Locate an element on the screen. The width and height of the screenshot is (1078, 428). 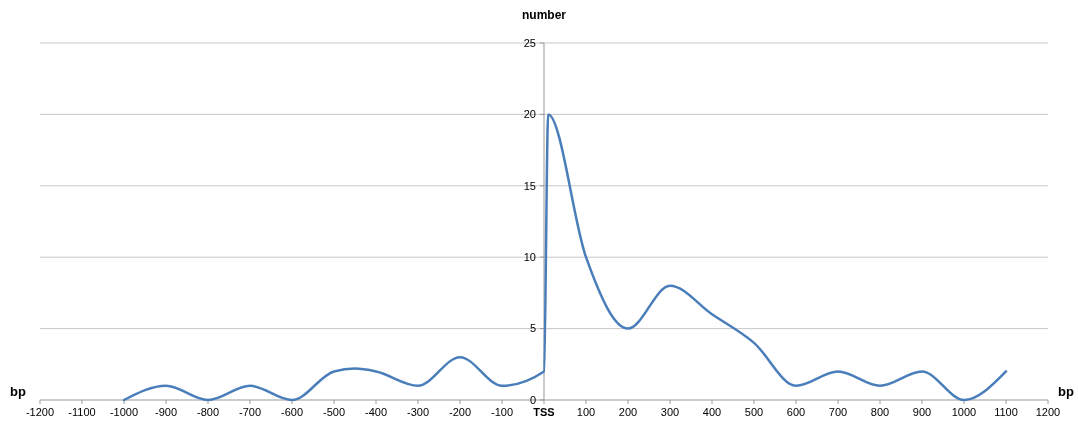
x-tick-label: -800 is located at coordinates (208, 412).